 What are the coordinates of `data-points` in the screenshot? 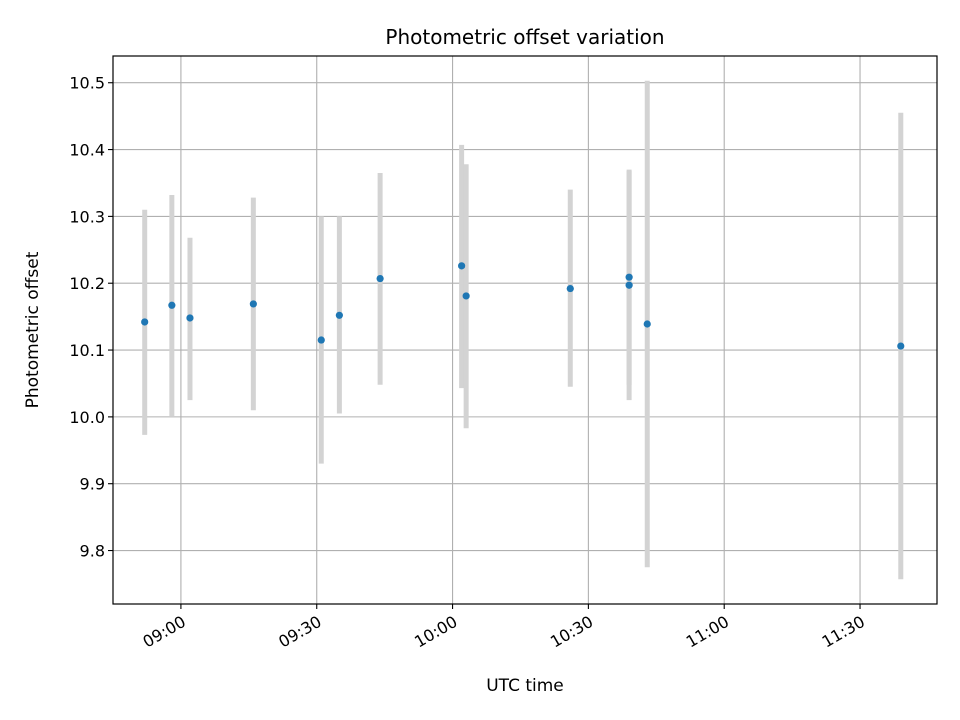 It's located at (523, 306).